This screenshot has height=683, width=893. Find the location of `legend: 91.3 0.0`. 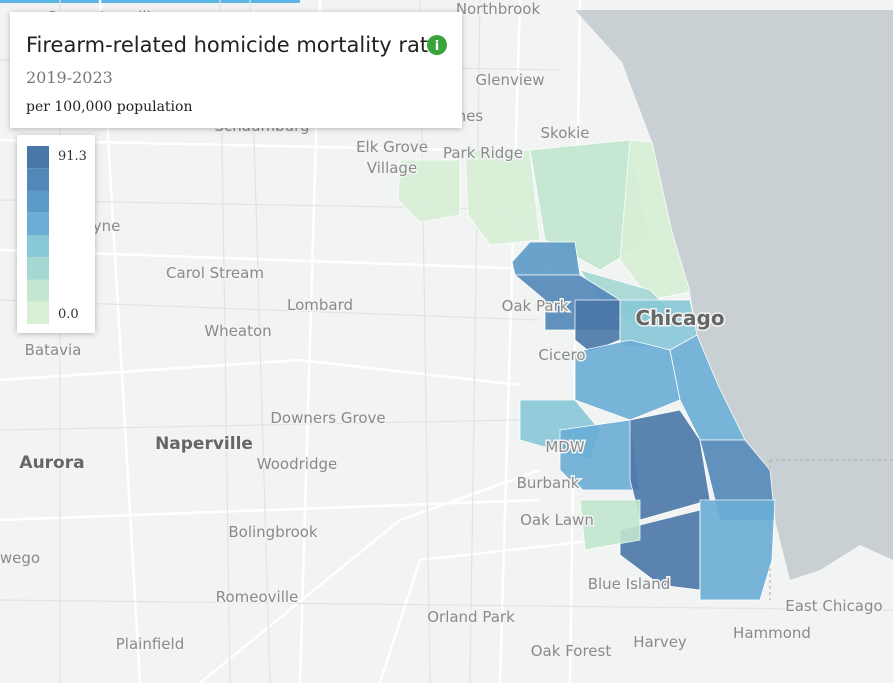

legend: 91.3 0.0 is located at coordinates (56, 234).